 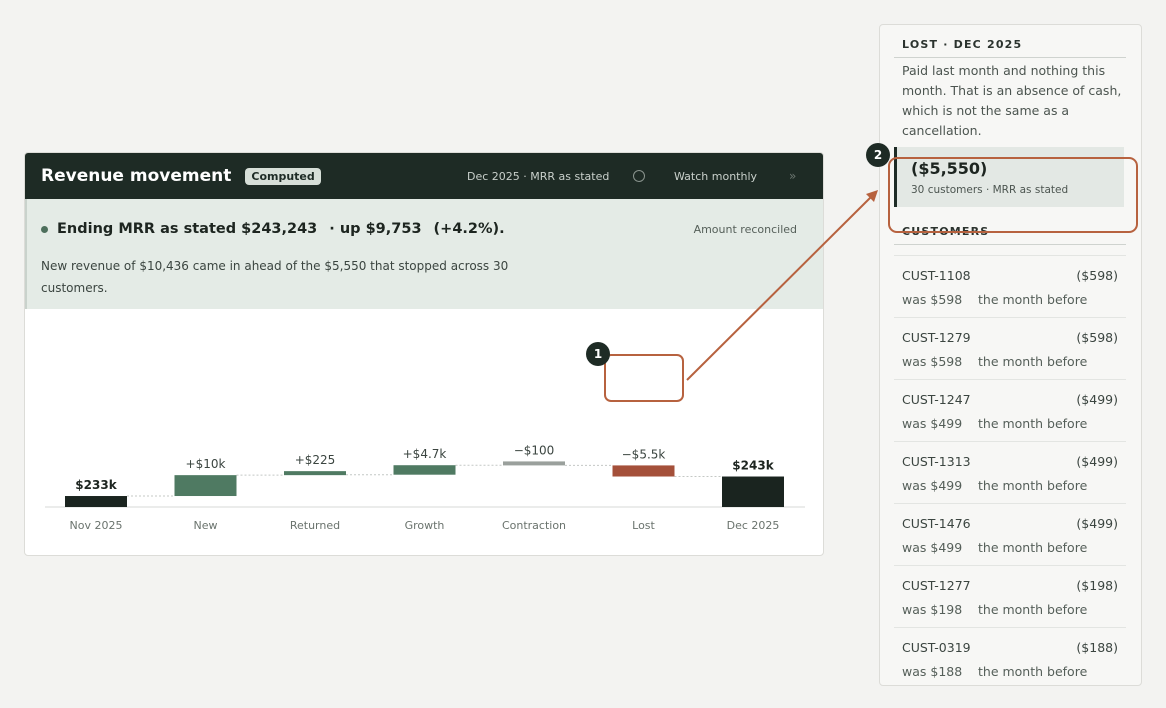 What do you see at coordinates (96, 525) in the screenshot?
I see `category-label: Nov 2025` at bounding box center [96, 525].